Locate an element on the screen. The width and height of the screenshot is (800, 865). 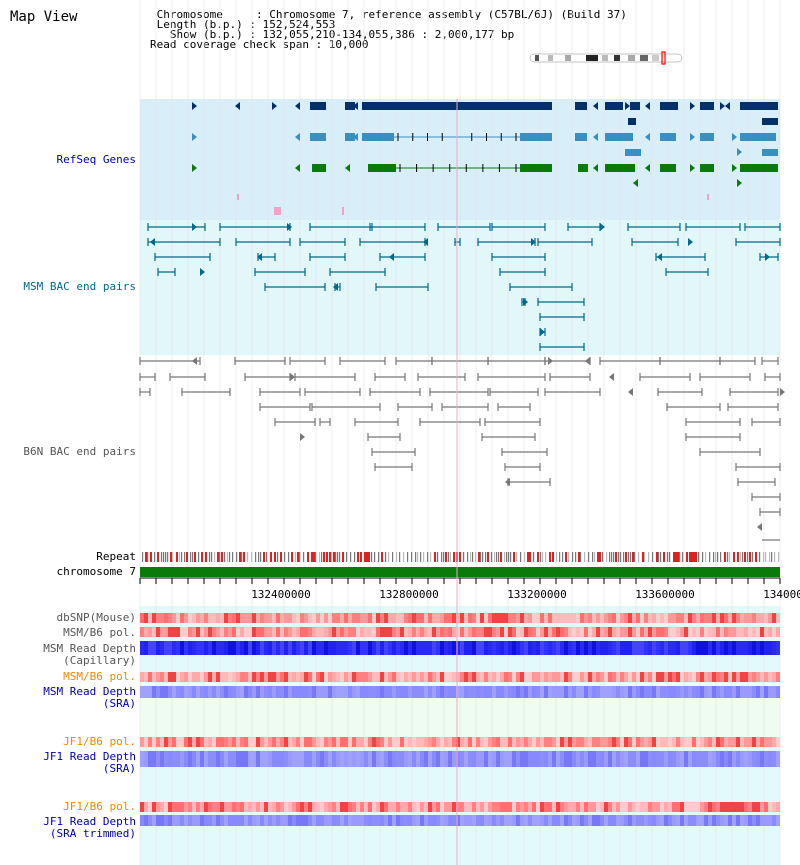
msm-read-depth-capillary-label: MSM Read Depth (Capillary) is located at coordinates (89, 654).